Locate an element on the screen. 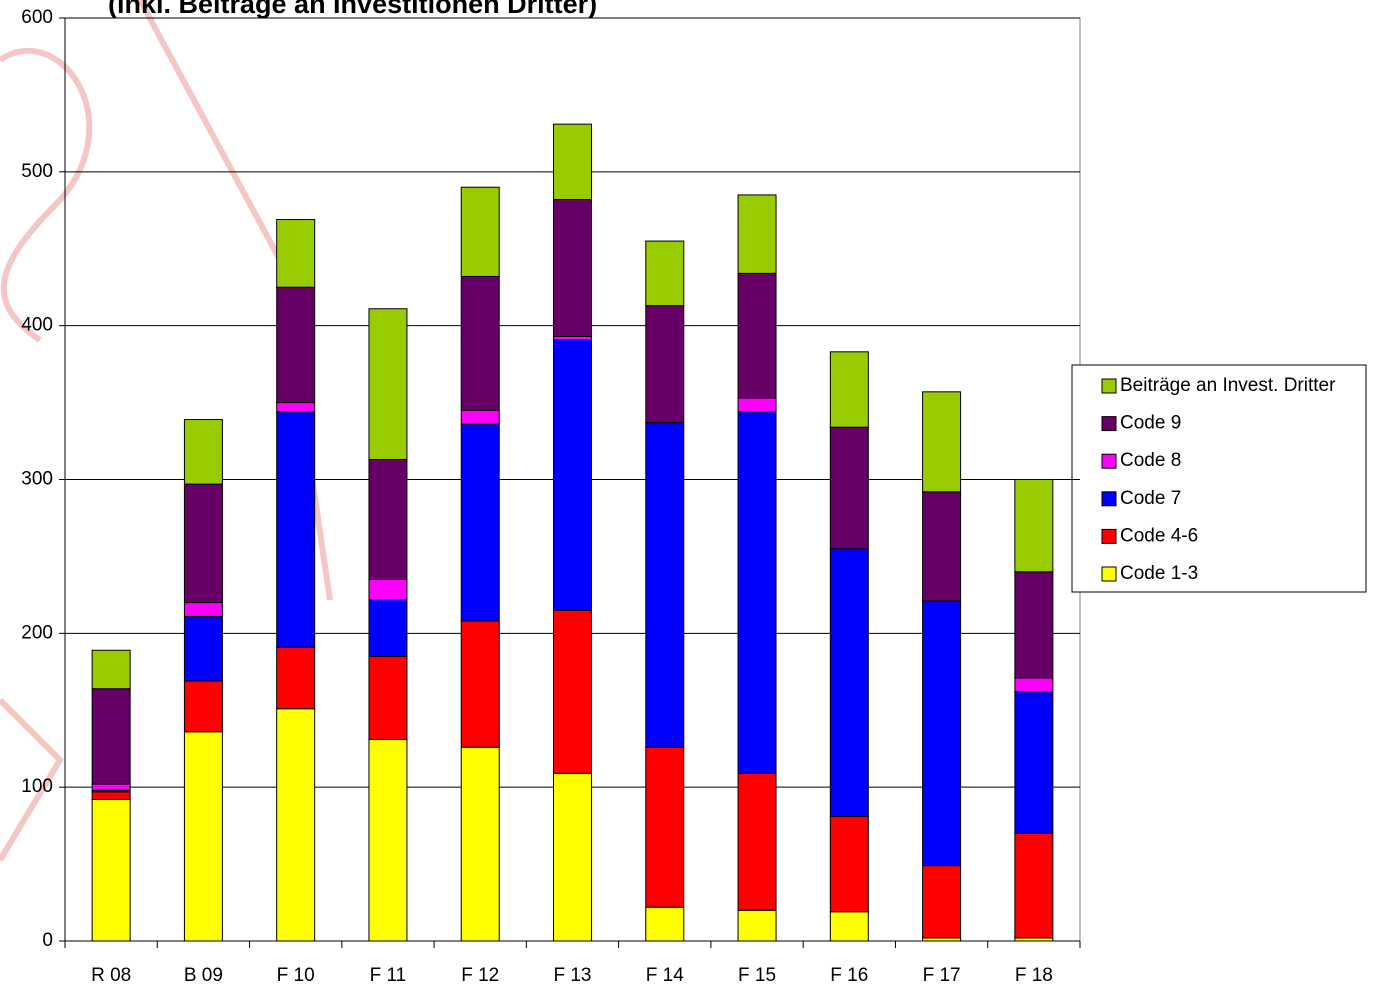  legend-label: Beiträge an Invest. Dritter is located at coordinates (1228, 385).